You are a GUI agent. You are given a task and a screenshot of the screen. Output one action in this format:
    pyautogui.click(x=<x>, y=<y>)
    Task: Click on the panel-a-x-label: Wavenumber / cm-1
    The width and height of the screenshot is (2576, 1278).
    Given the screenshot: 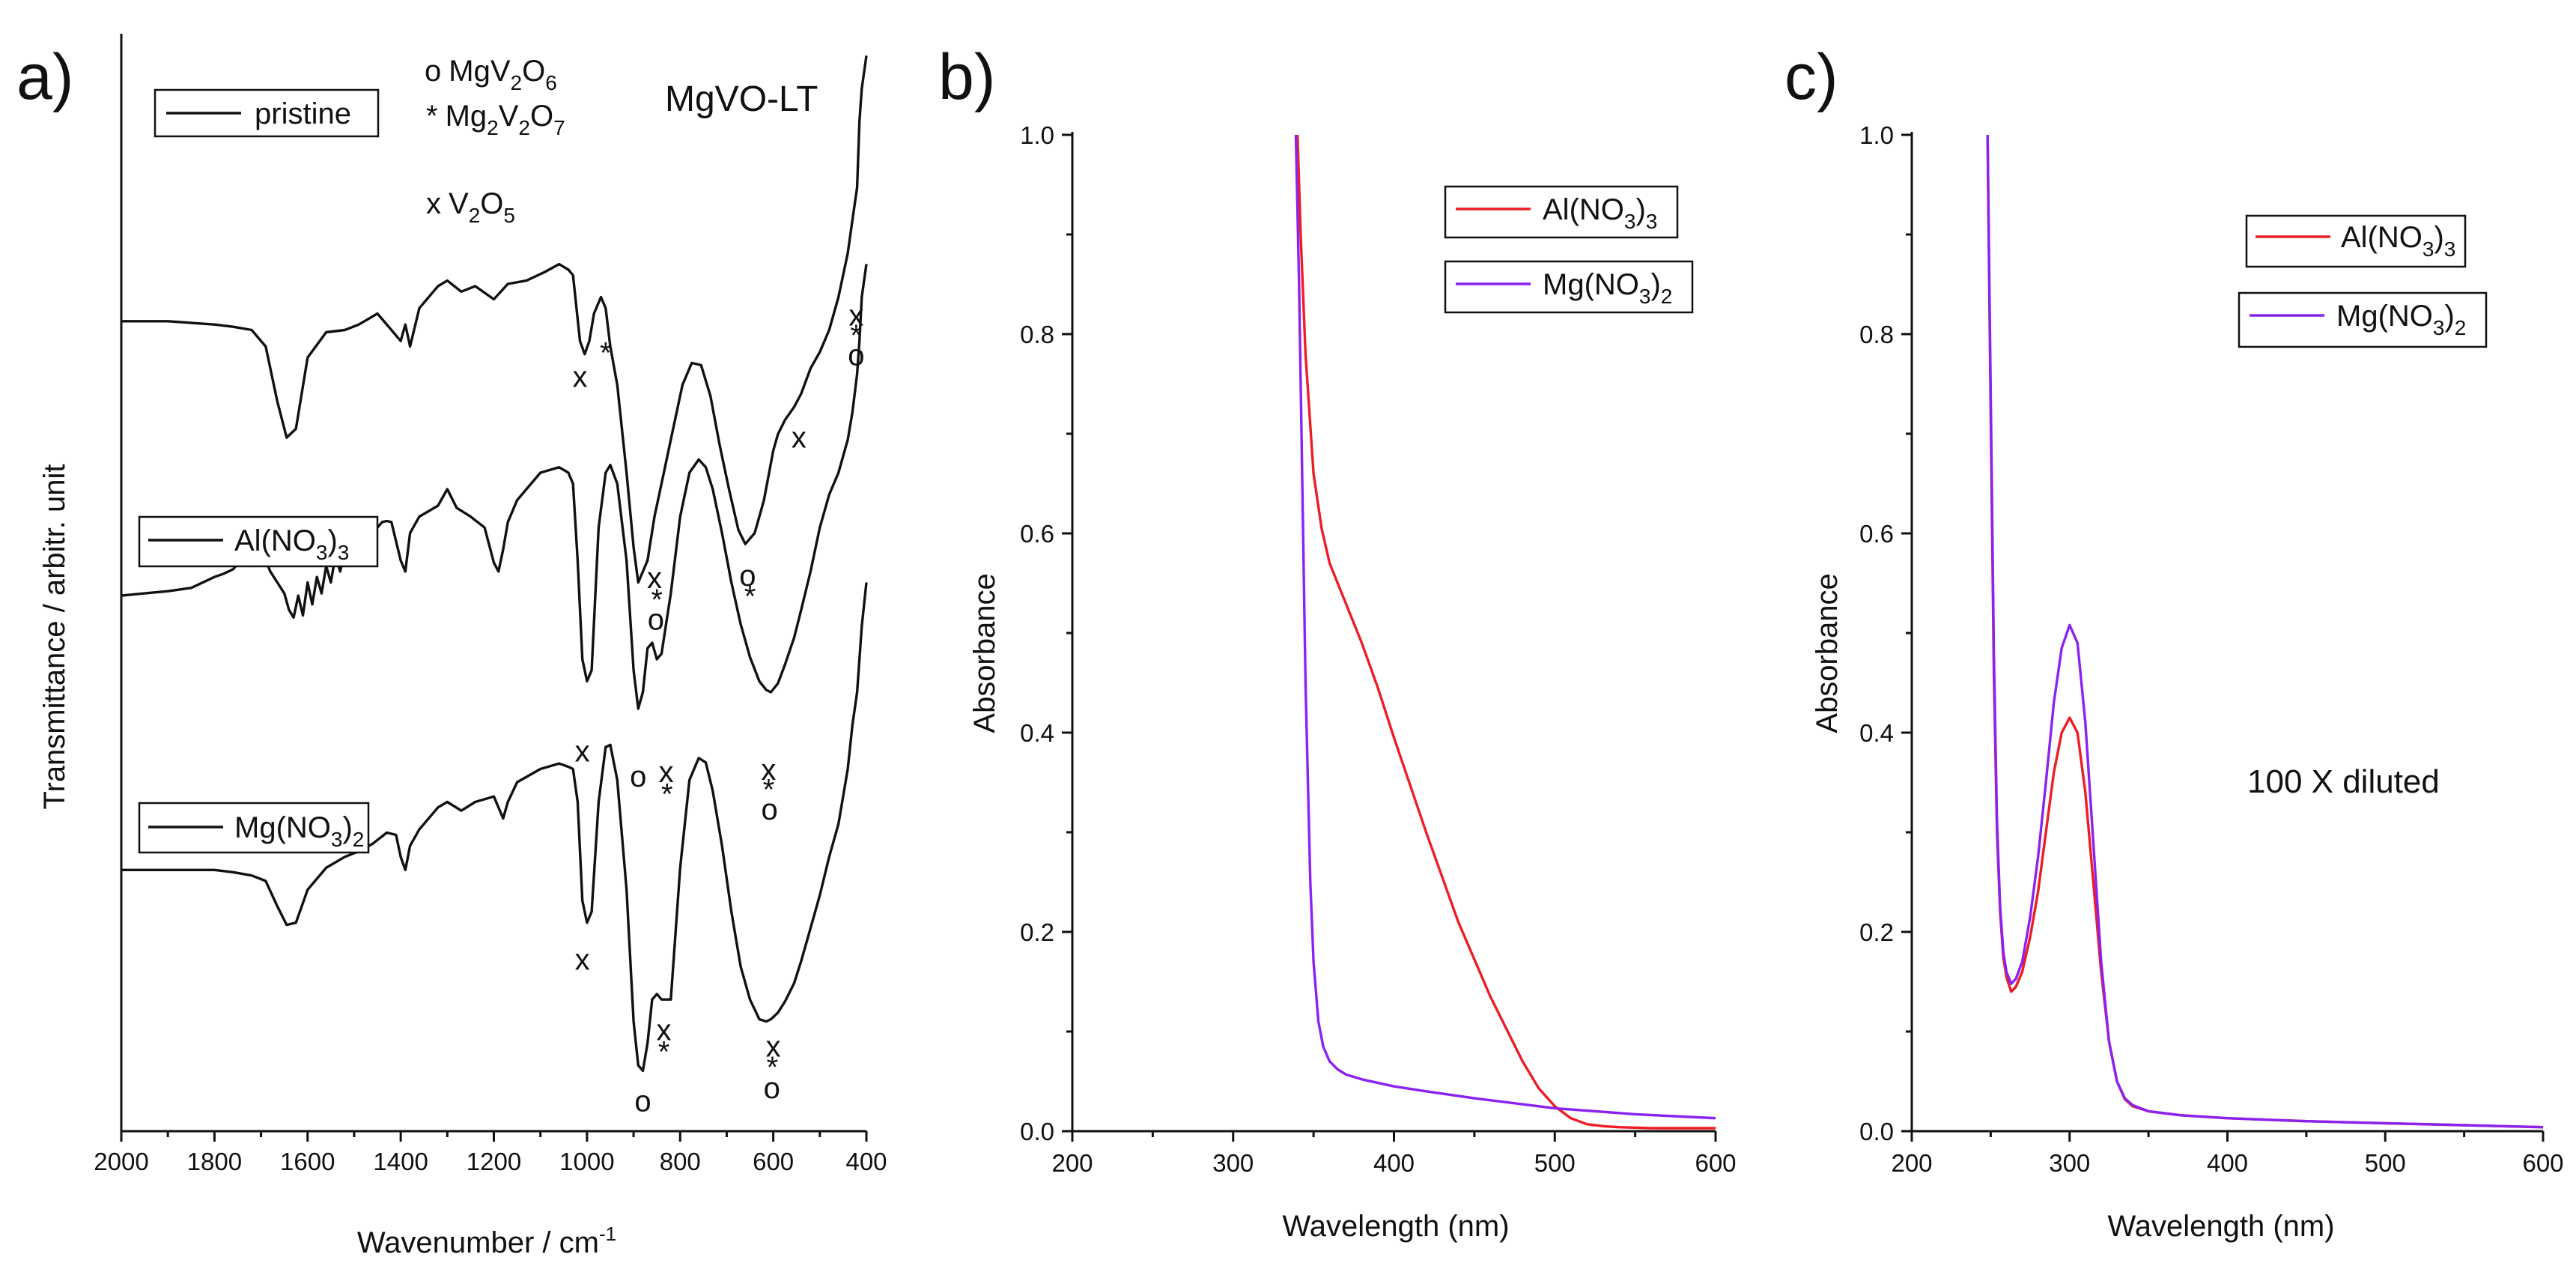 What is the action you would take?
    pyautogui.click(x=486, y=1241)
    